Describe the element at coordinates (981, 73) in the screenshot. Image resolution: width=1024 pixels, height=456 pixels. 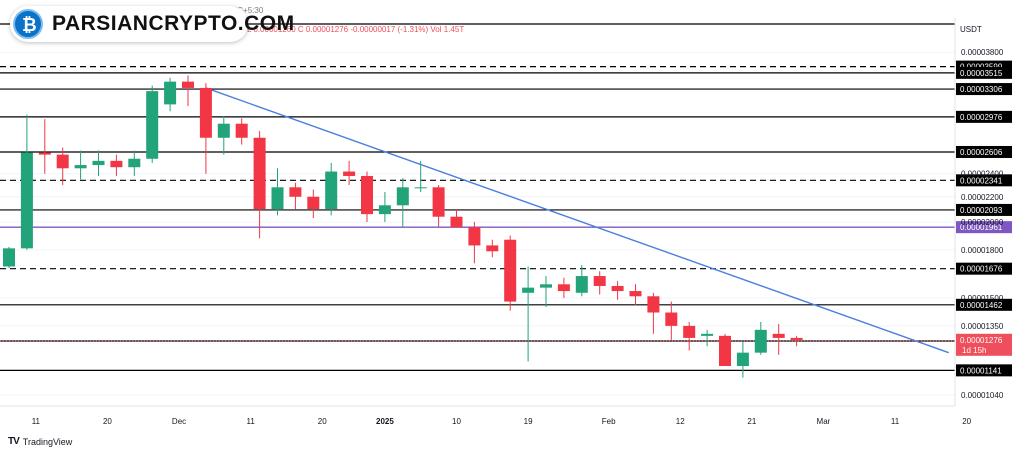
I see `level-price-label: 0.00003515` at that location.